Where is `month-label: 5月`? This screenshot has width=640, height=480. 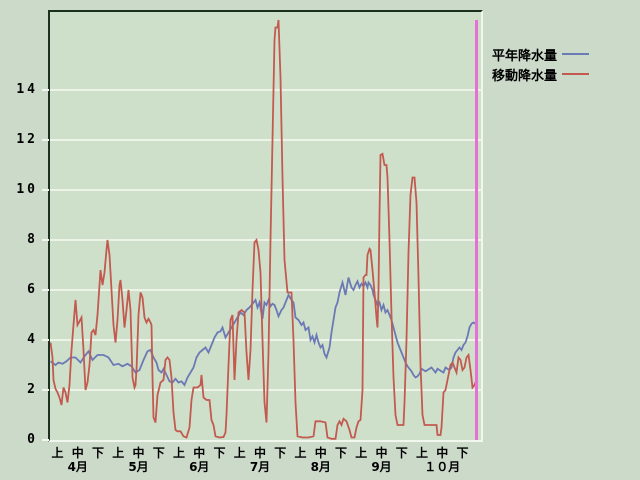 month-label: 5月 is located at coordinates (138, 467).